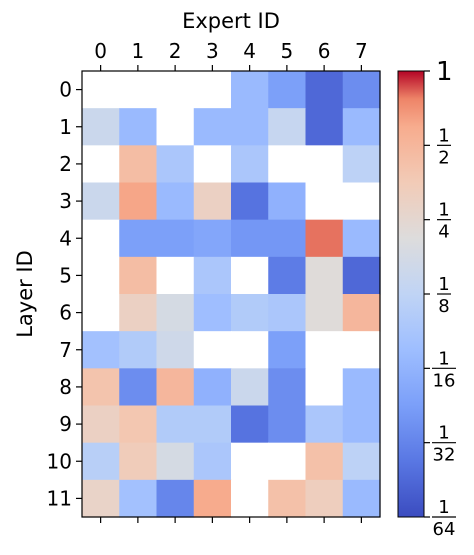 The height and width of the screenshot is (555, 474). Describe the element at coordinates (324, 275) in the screenshot. I see `heatmap-cell-r5-c6` at that location.